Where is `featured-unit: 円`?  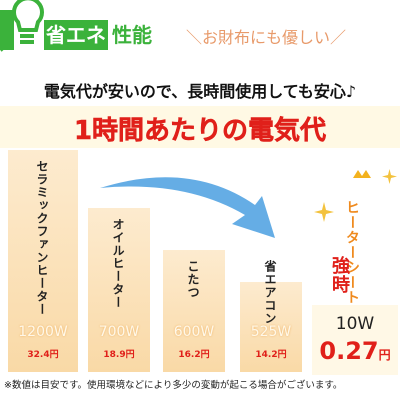 featured-unit: 円 is located at coordinates (384, 355).